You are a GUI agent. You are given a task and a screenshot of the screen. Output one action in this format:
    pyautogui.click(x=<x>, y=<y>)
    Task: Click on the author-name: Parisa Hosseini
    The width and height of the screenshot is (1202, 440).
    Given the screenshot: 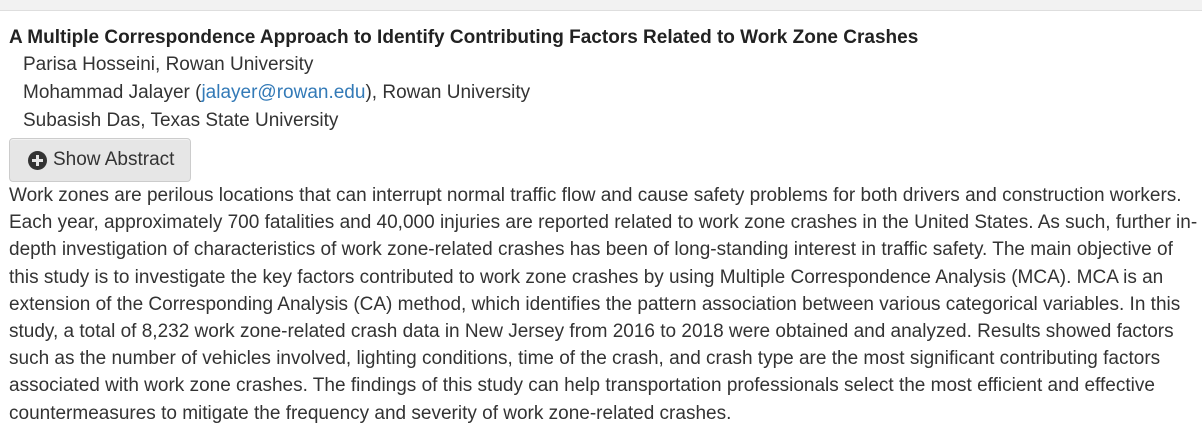 What is the action you would take?
    pyautogui.click(x=89, y=64)
    